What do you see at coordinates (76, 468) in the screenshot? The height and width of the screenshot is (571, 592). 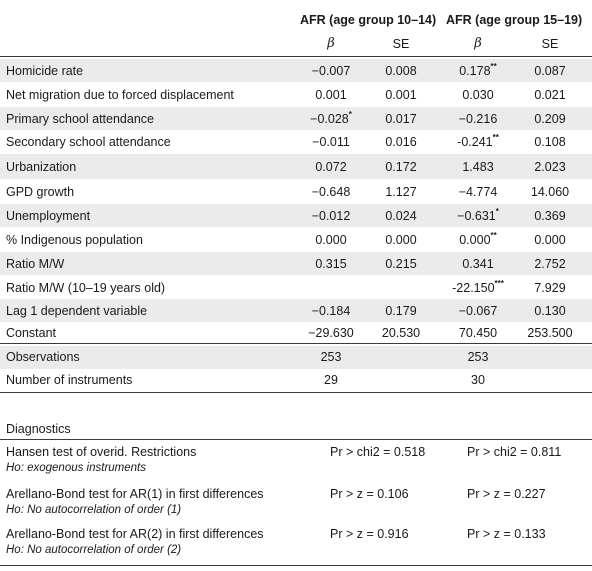 I see `diagnostic-hypothesis: Ho: exogenous instruments` at bounding box center [76, 468].